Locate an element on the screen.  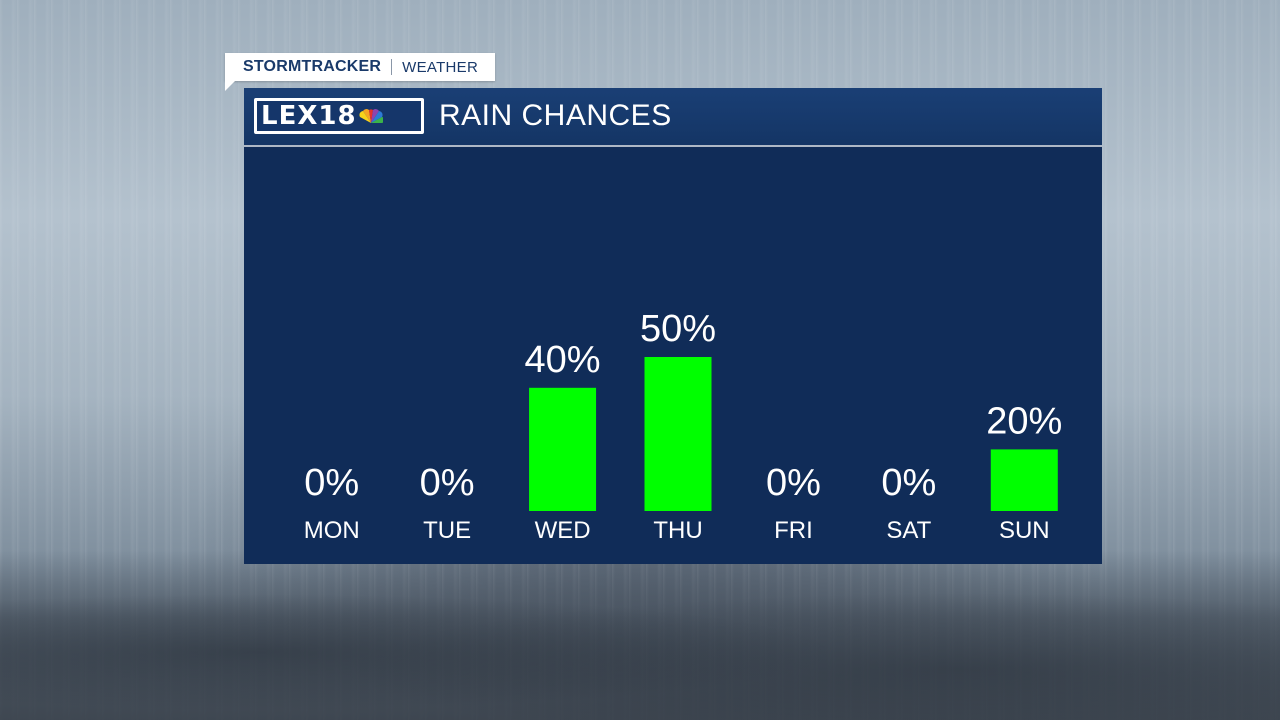
page-title: RAIN CHANCES is located at coordinates (555, 115).